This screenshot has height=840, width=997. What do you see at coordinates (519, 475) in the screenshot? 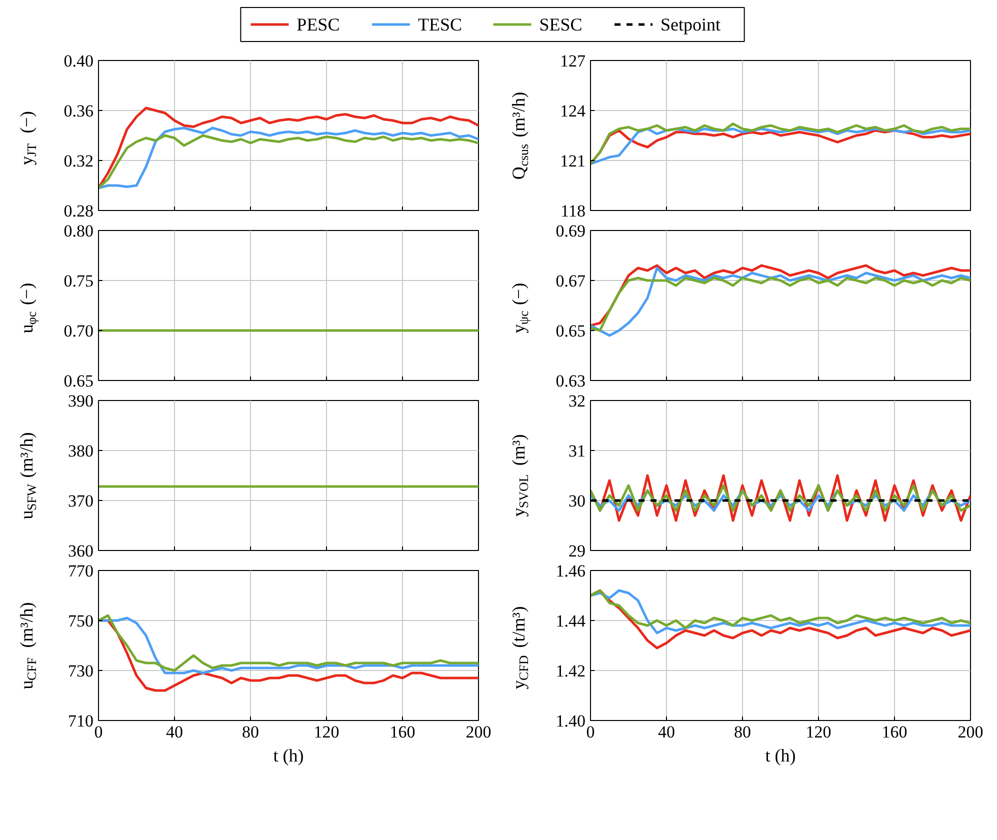
I see `y-axis-title: ySVOL (m³)` at bounding box center [519, 475].